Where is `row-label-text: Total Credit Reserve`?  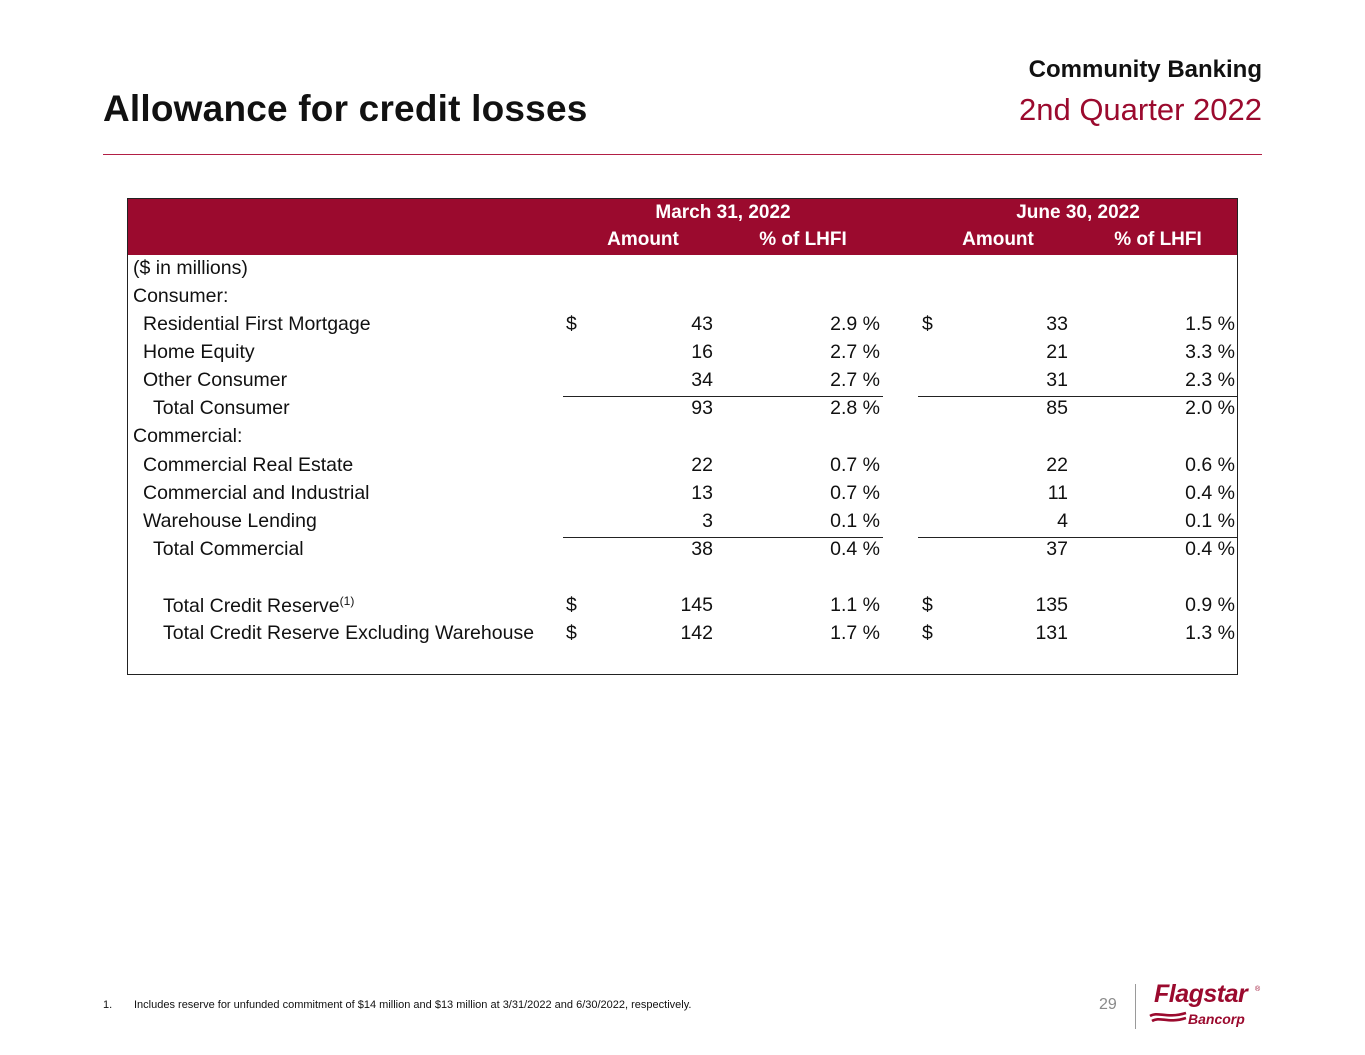
row-label-text: Total Credit Reserve is located at coordinates (251, 606).